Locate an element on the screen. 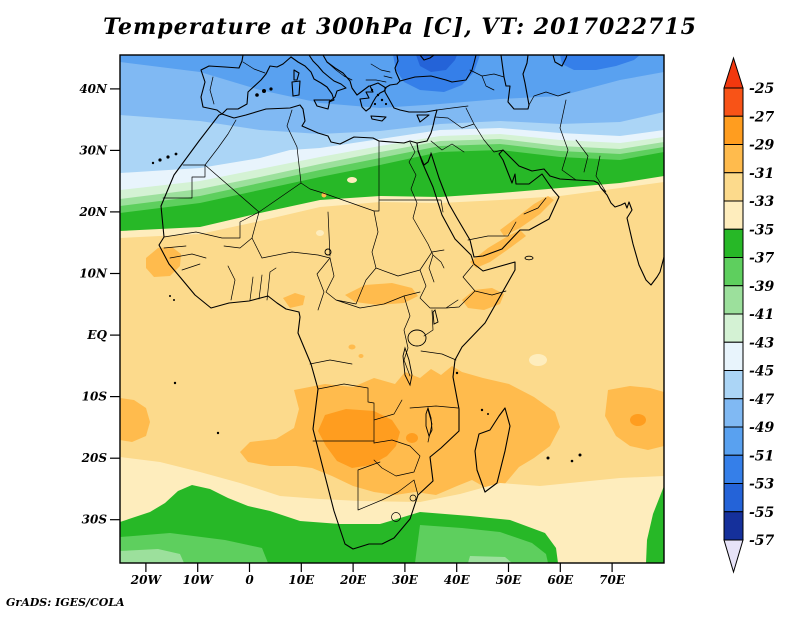  coastline-italy is located at coordinates (318, 79).